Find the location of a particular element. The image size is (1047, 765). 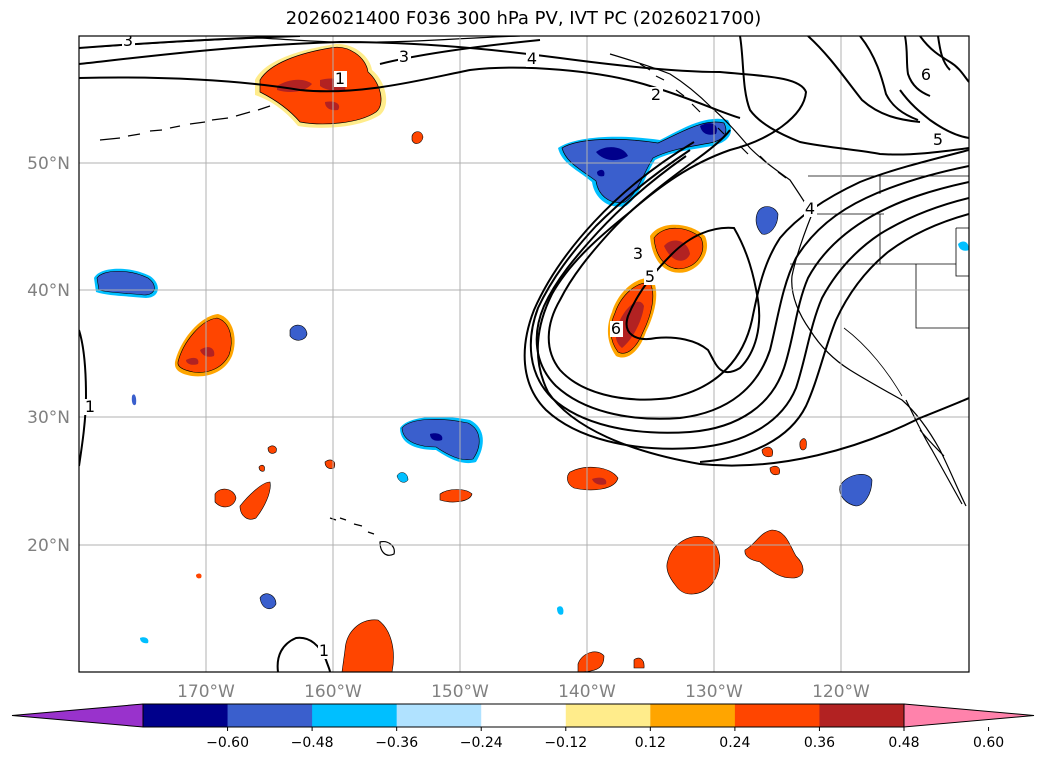

colorbar-tick-label: 0.48 is located at coordinates (903, 743).